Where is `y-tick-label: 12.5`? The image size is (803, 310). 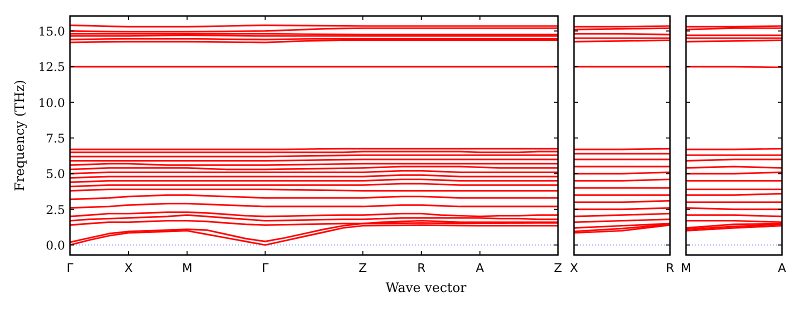
y-tick-label: 12.5 is located at coordinates (51, 67).